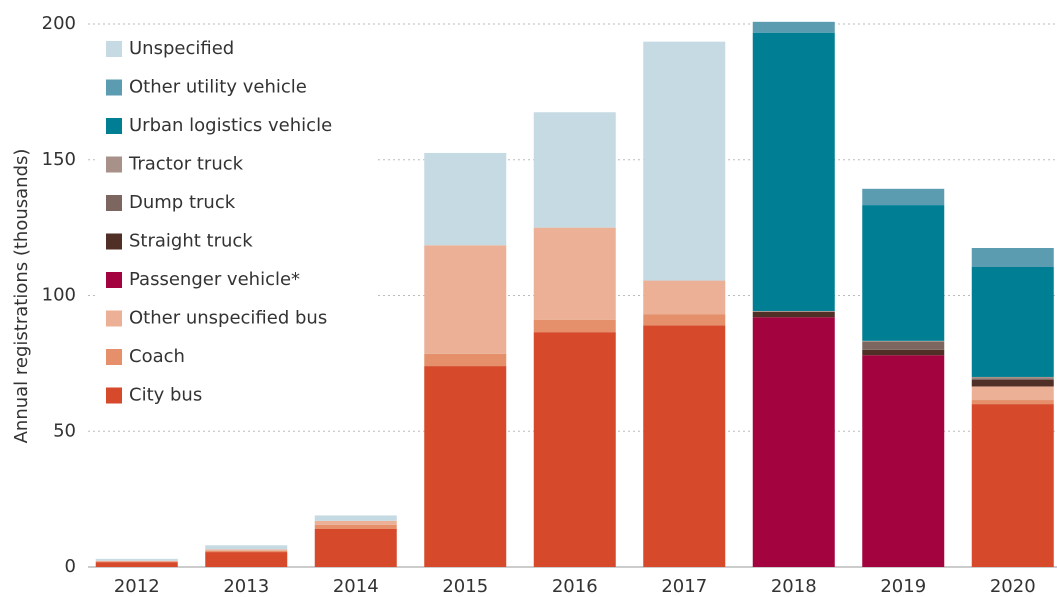 Image resolution: width=1057 pixels, height=597 pixels. What do you see at coordinates (59, 23) in the screenshot?
I see `y-tick-label: 200` at bounding box center [59, 23].